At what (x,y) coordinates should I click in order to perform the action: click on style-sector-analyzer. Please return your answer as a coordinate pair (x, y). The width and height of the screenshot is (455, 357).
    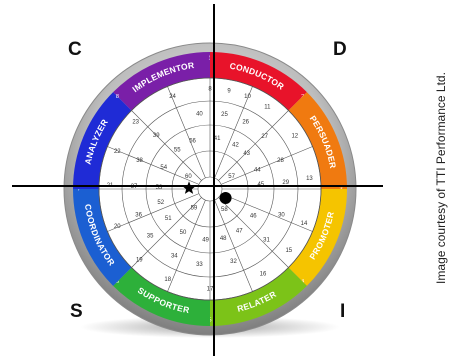
    Looking at the image, I should click on (102, 140).